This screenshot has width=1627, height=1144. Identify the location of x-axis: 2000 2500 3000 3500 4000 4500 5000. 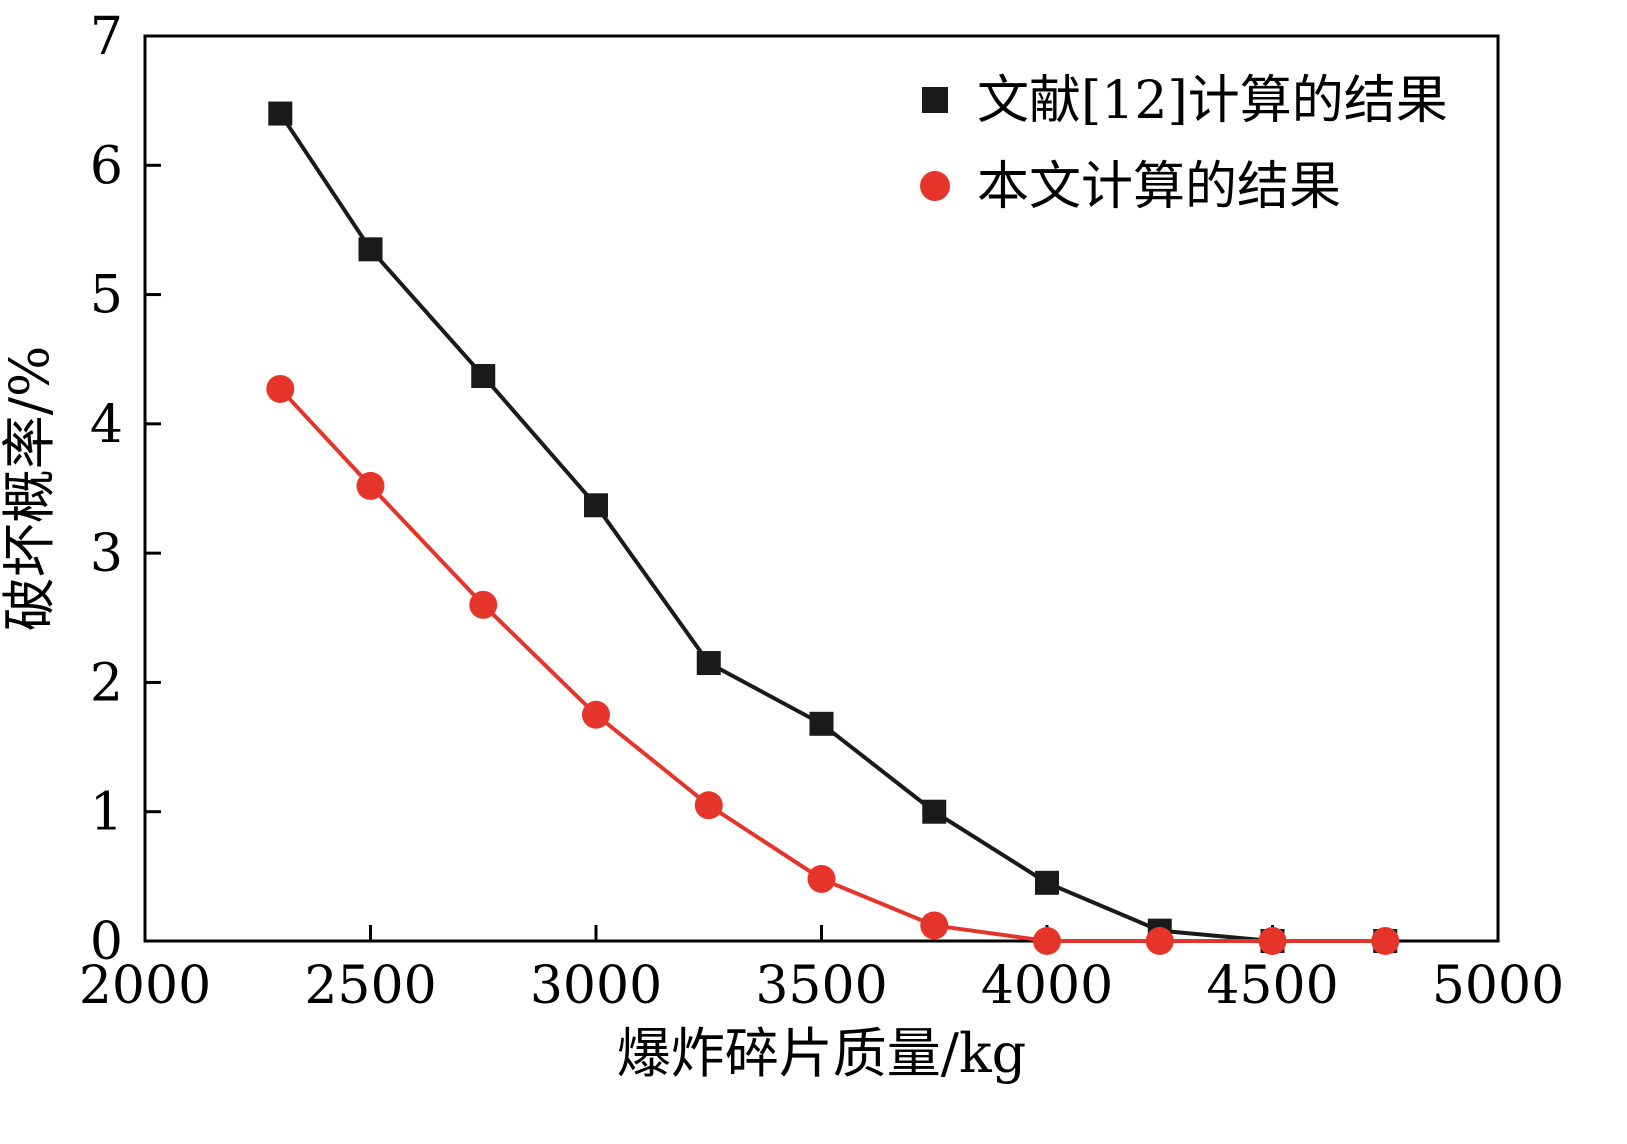
(821, 970).